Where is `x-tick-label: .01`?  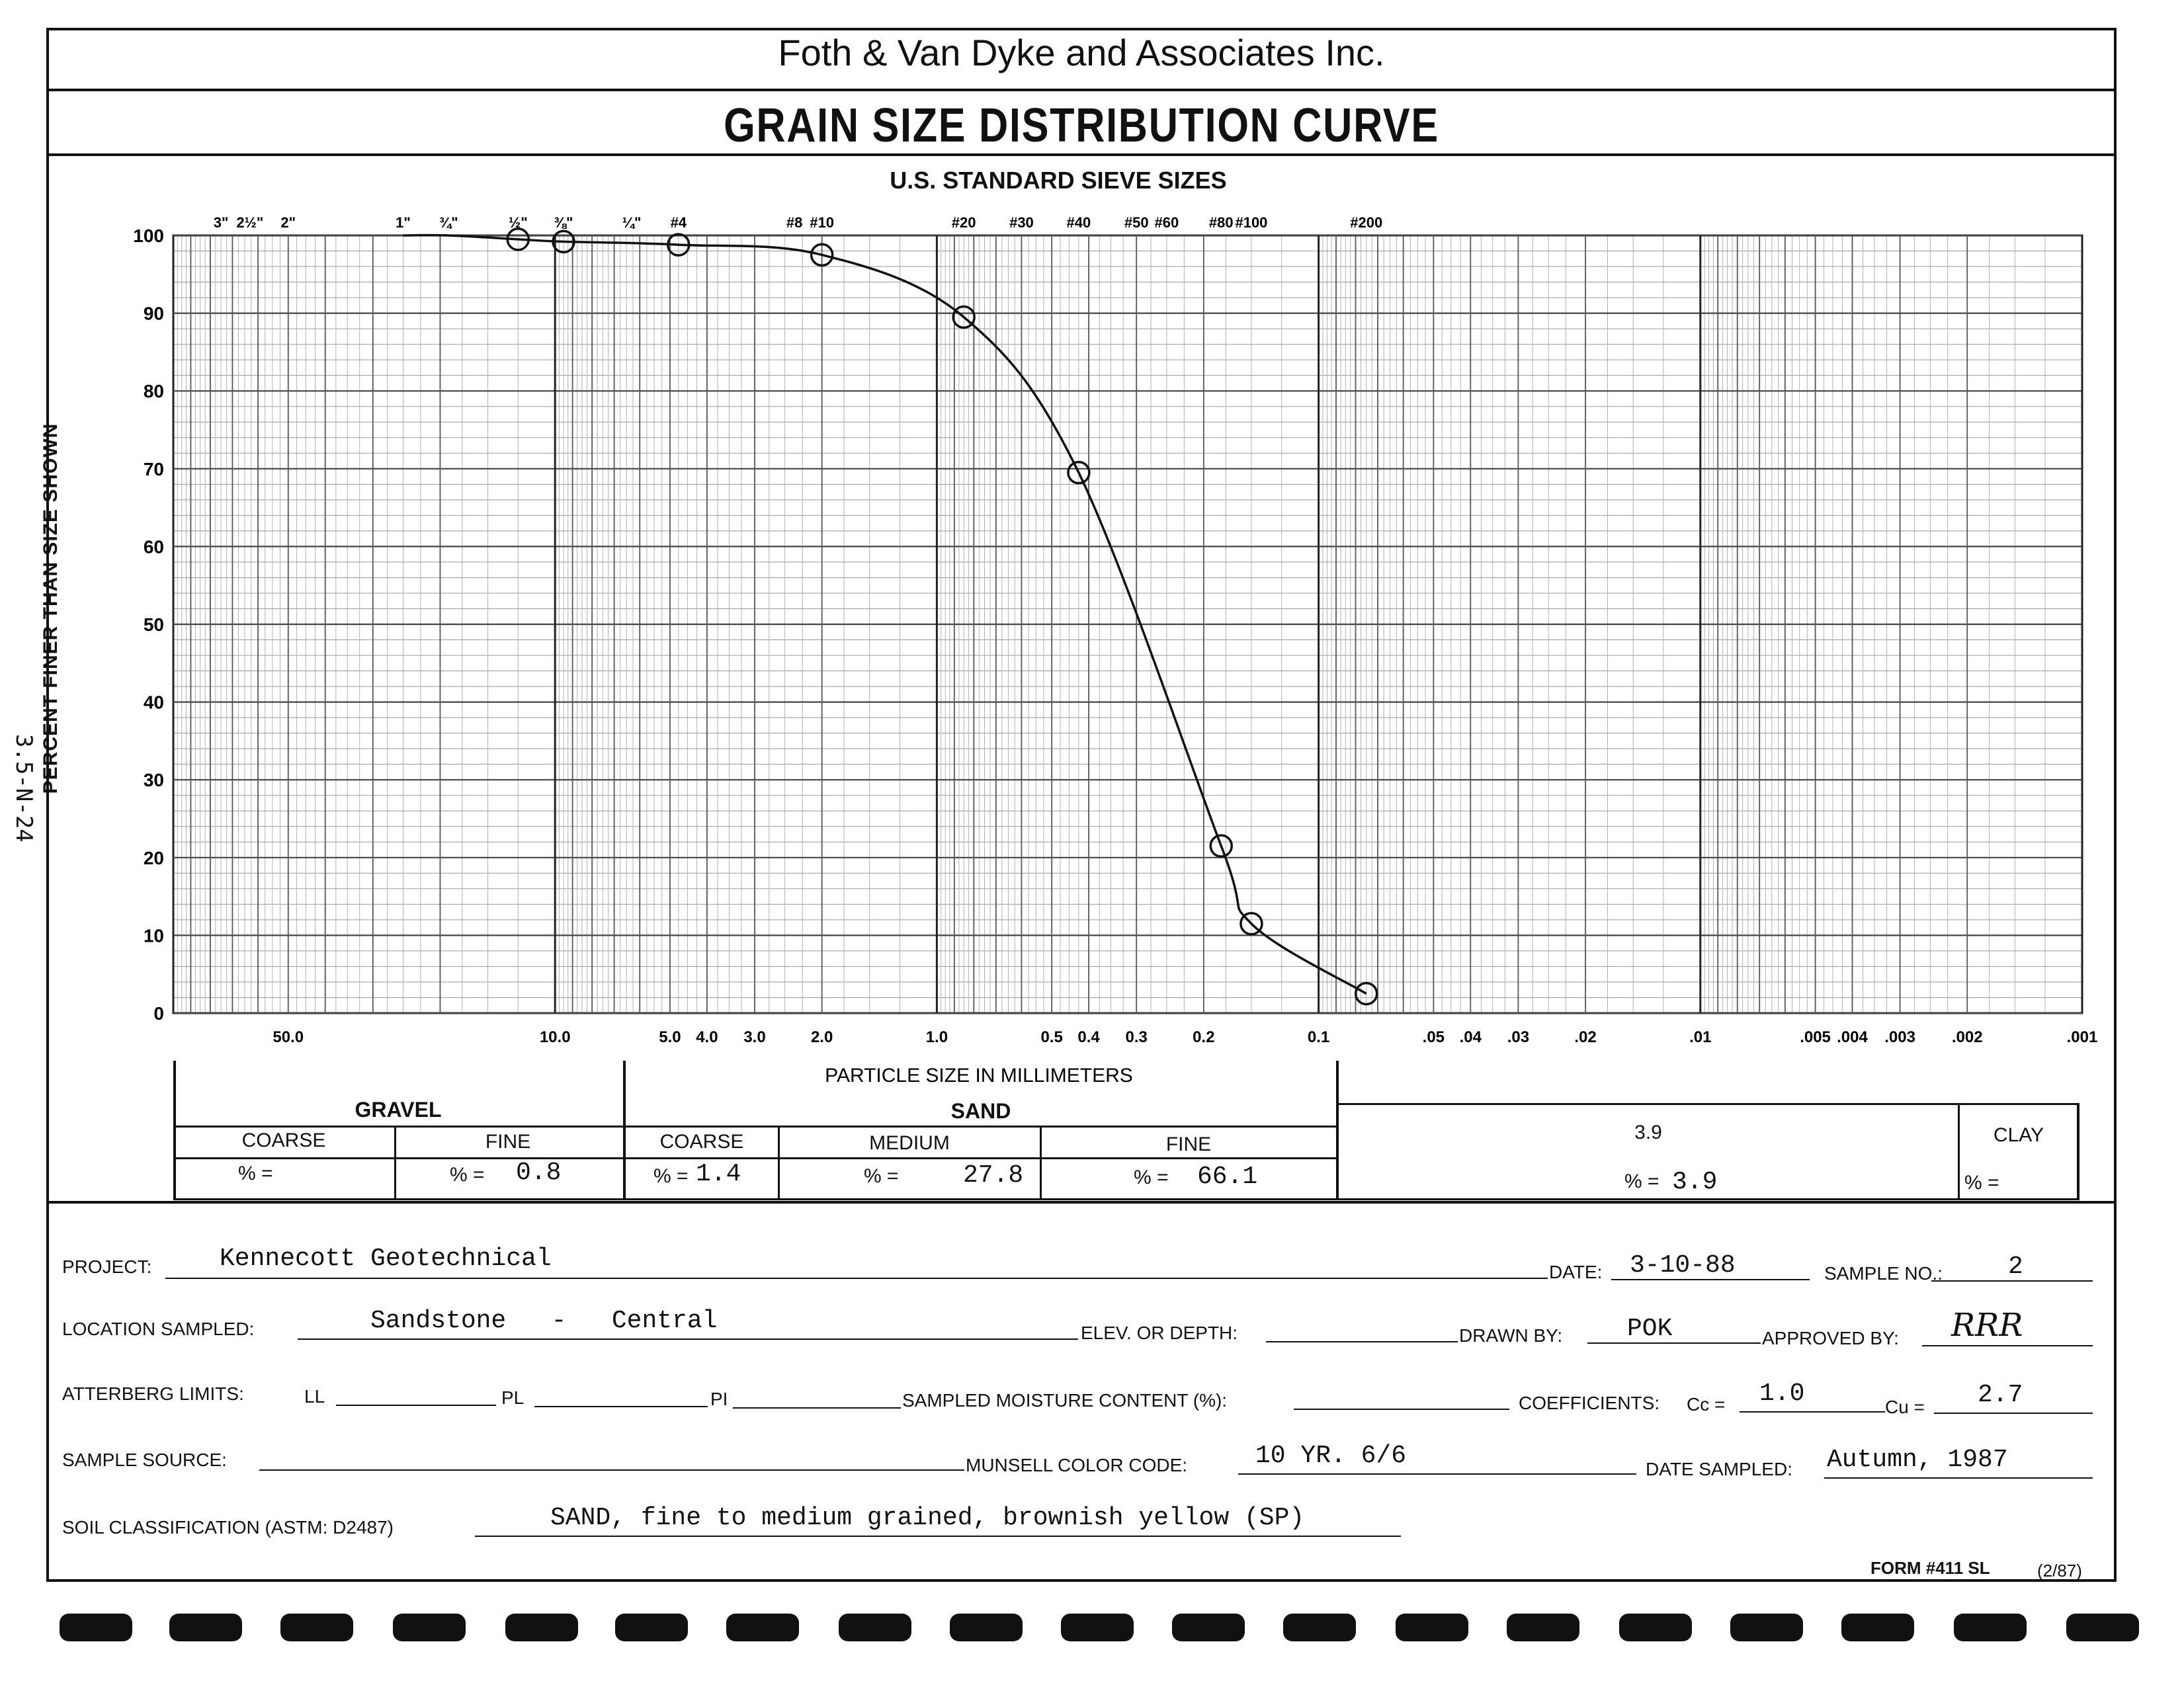 x-tick-label: .01 is located at coordinates (1700, 1037).